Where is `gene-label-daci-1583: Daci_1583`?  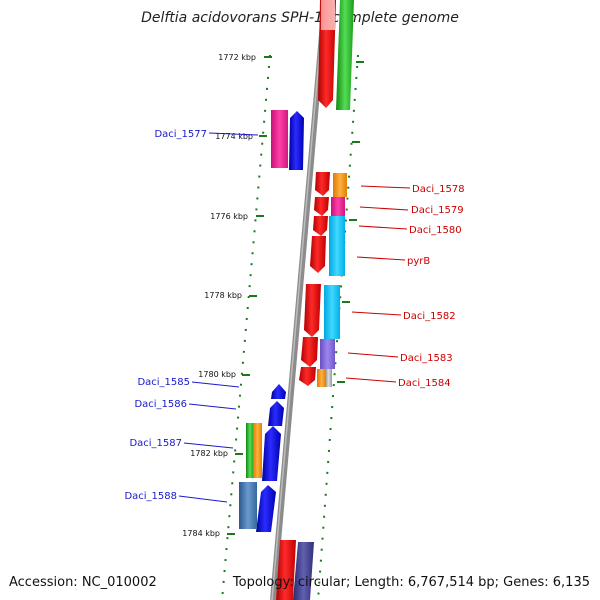
gene-label-daci-1583: Daci_1583 is located at coordinates (426, 358).